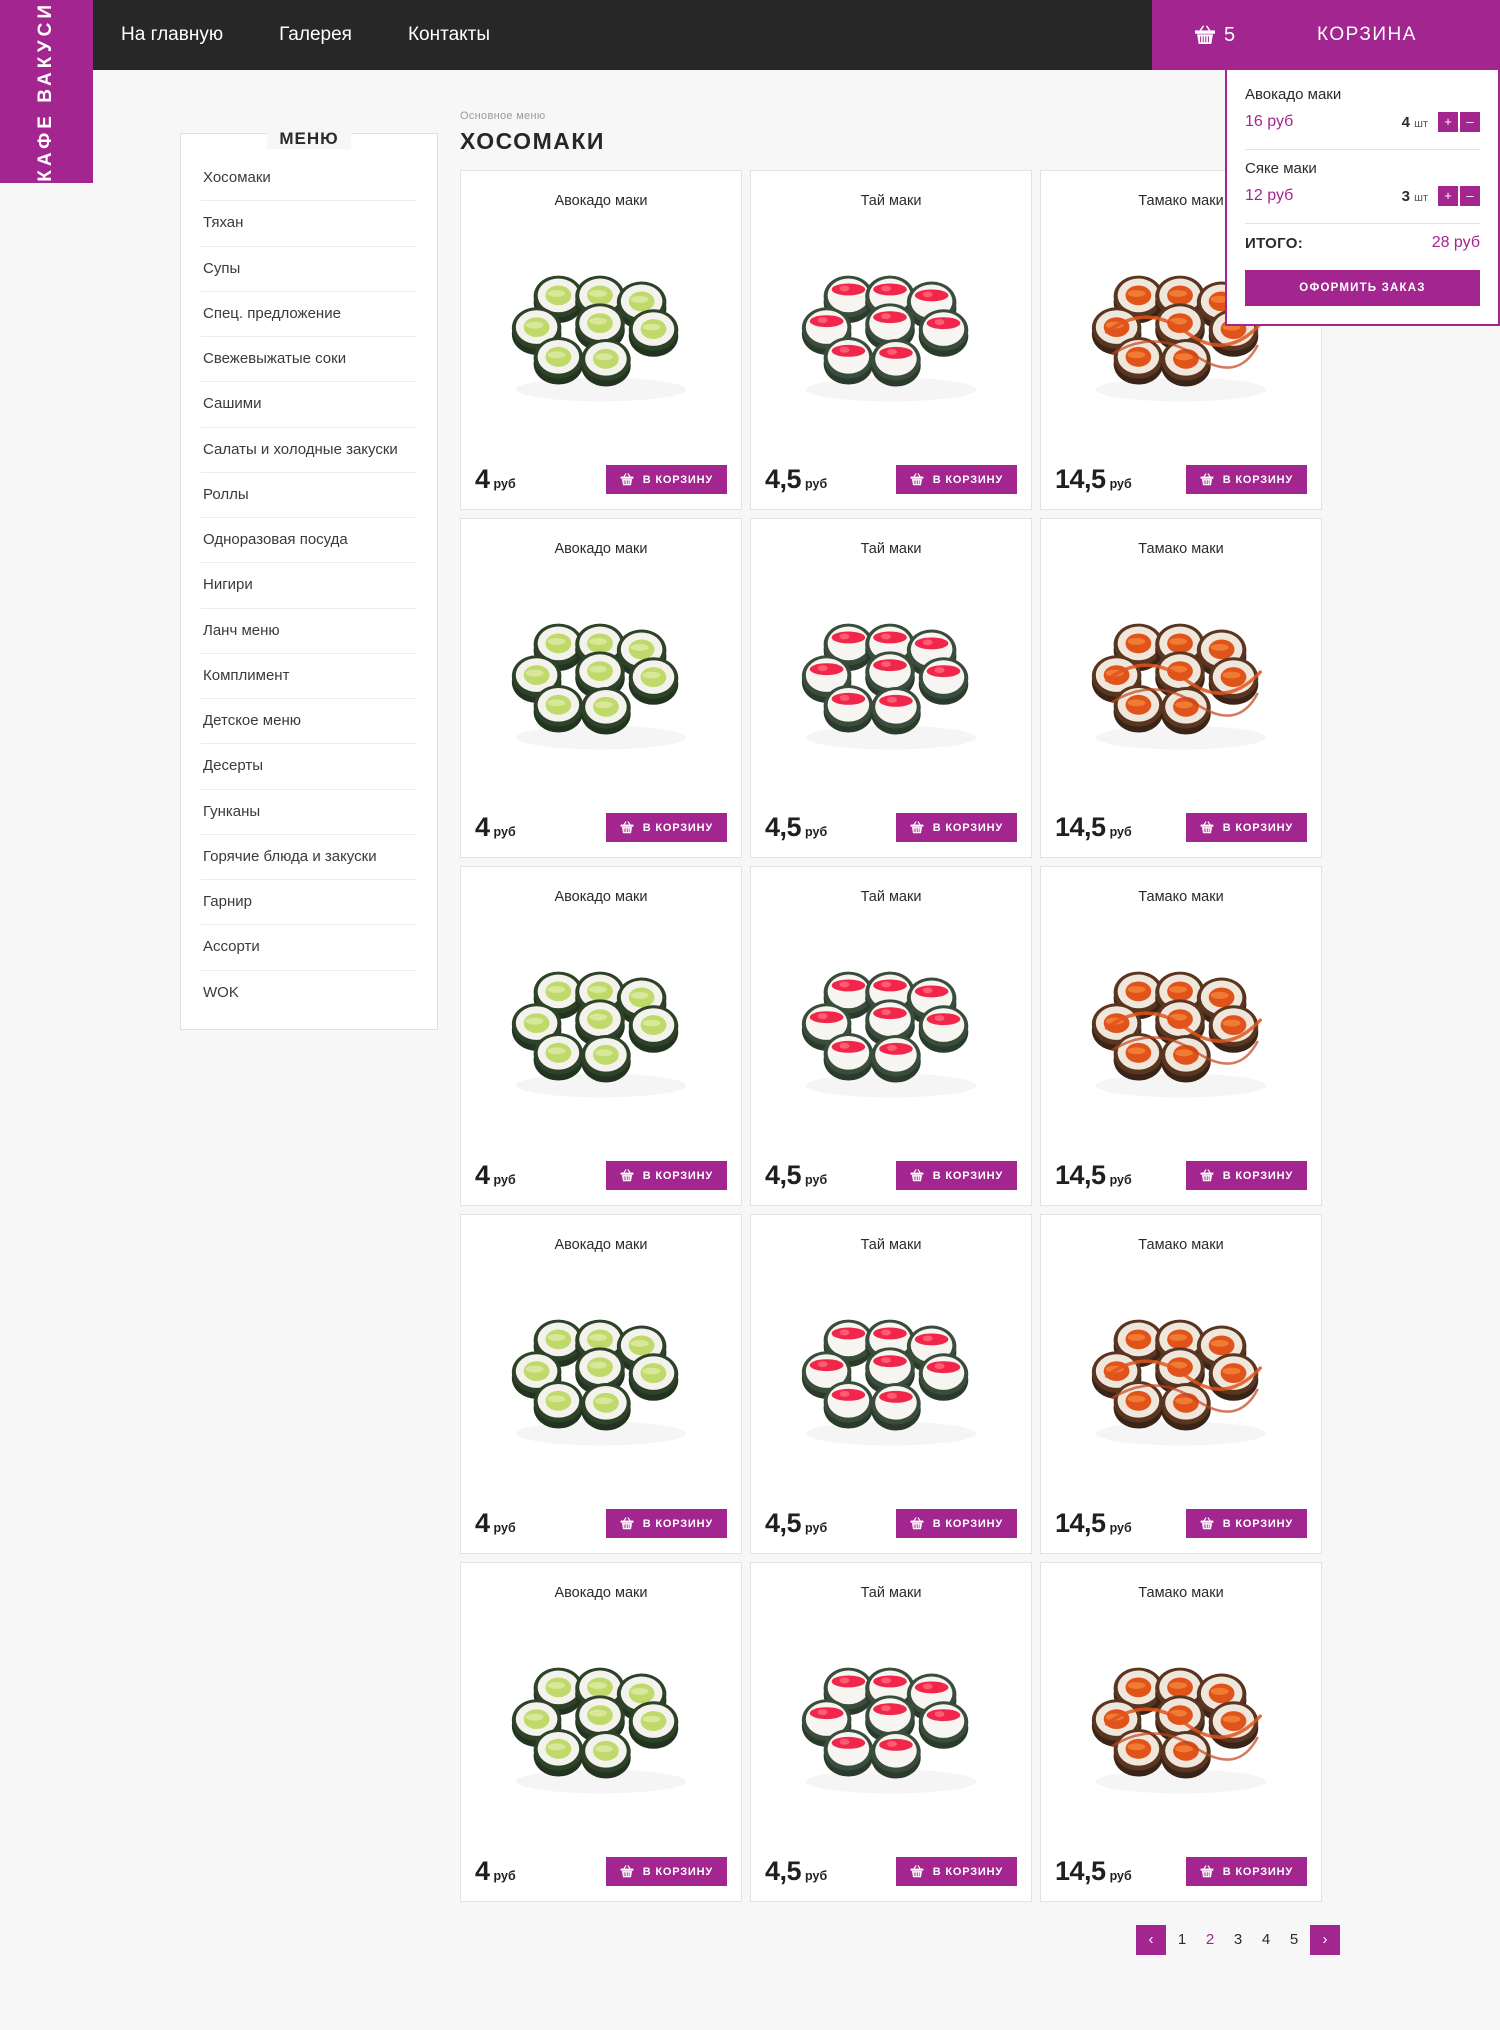 The height and width of the screenshot is (2030, 1500). What do you see at coordinates (601, 684) in the screenshot?
I see `product-image-avocado` at bounding box center [601, 684].